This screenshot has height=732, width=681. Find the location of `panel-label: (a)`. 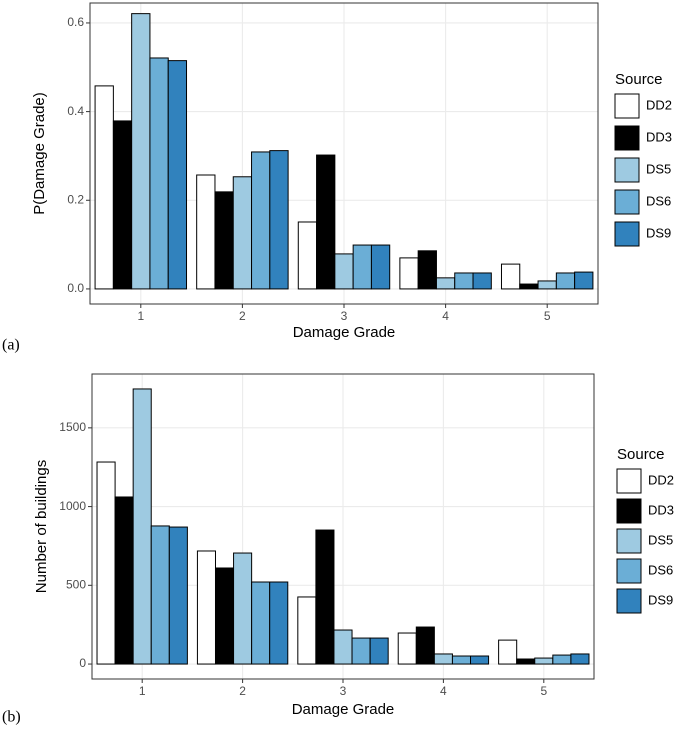

panel-label: (a) is located at coordinates (11, 345).